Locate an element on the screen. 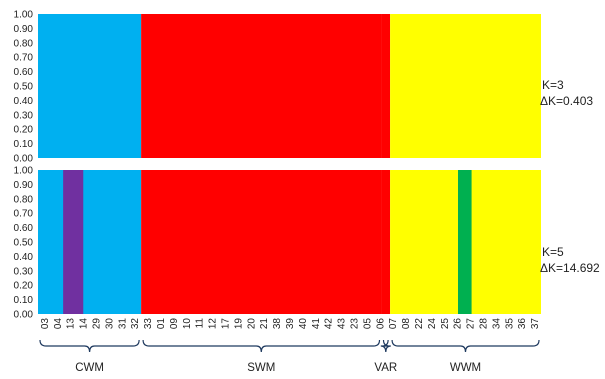 The image size is (605, 379). x-tick-label: 31 is located at coordinates (122, 324).